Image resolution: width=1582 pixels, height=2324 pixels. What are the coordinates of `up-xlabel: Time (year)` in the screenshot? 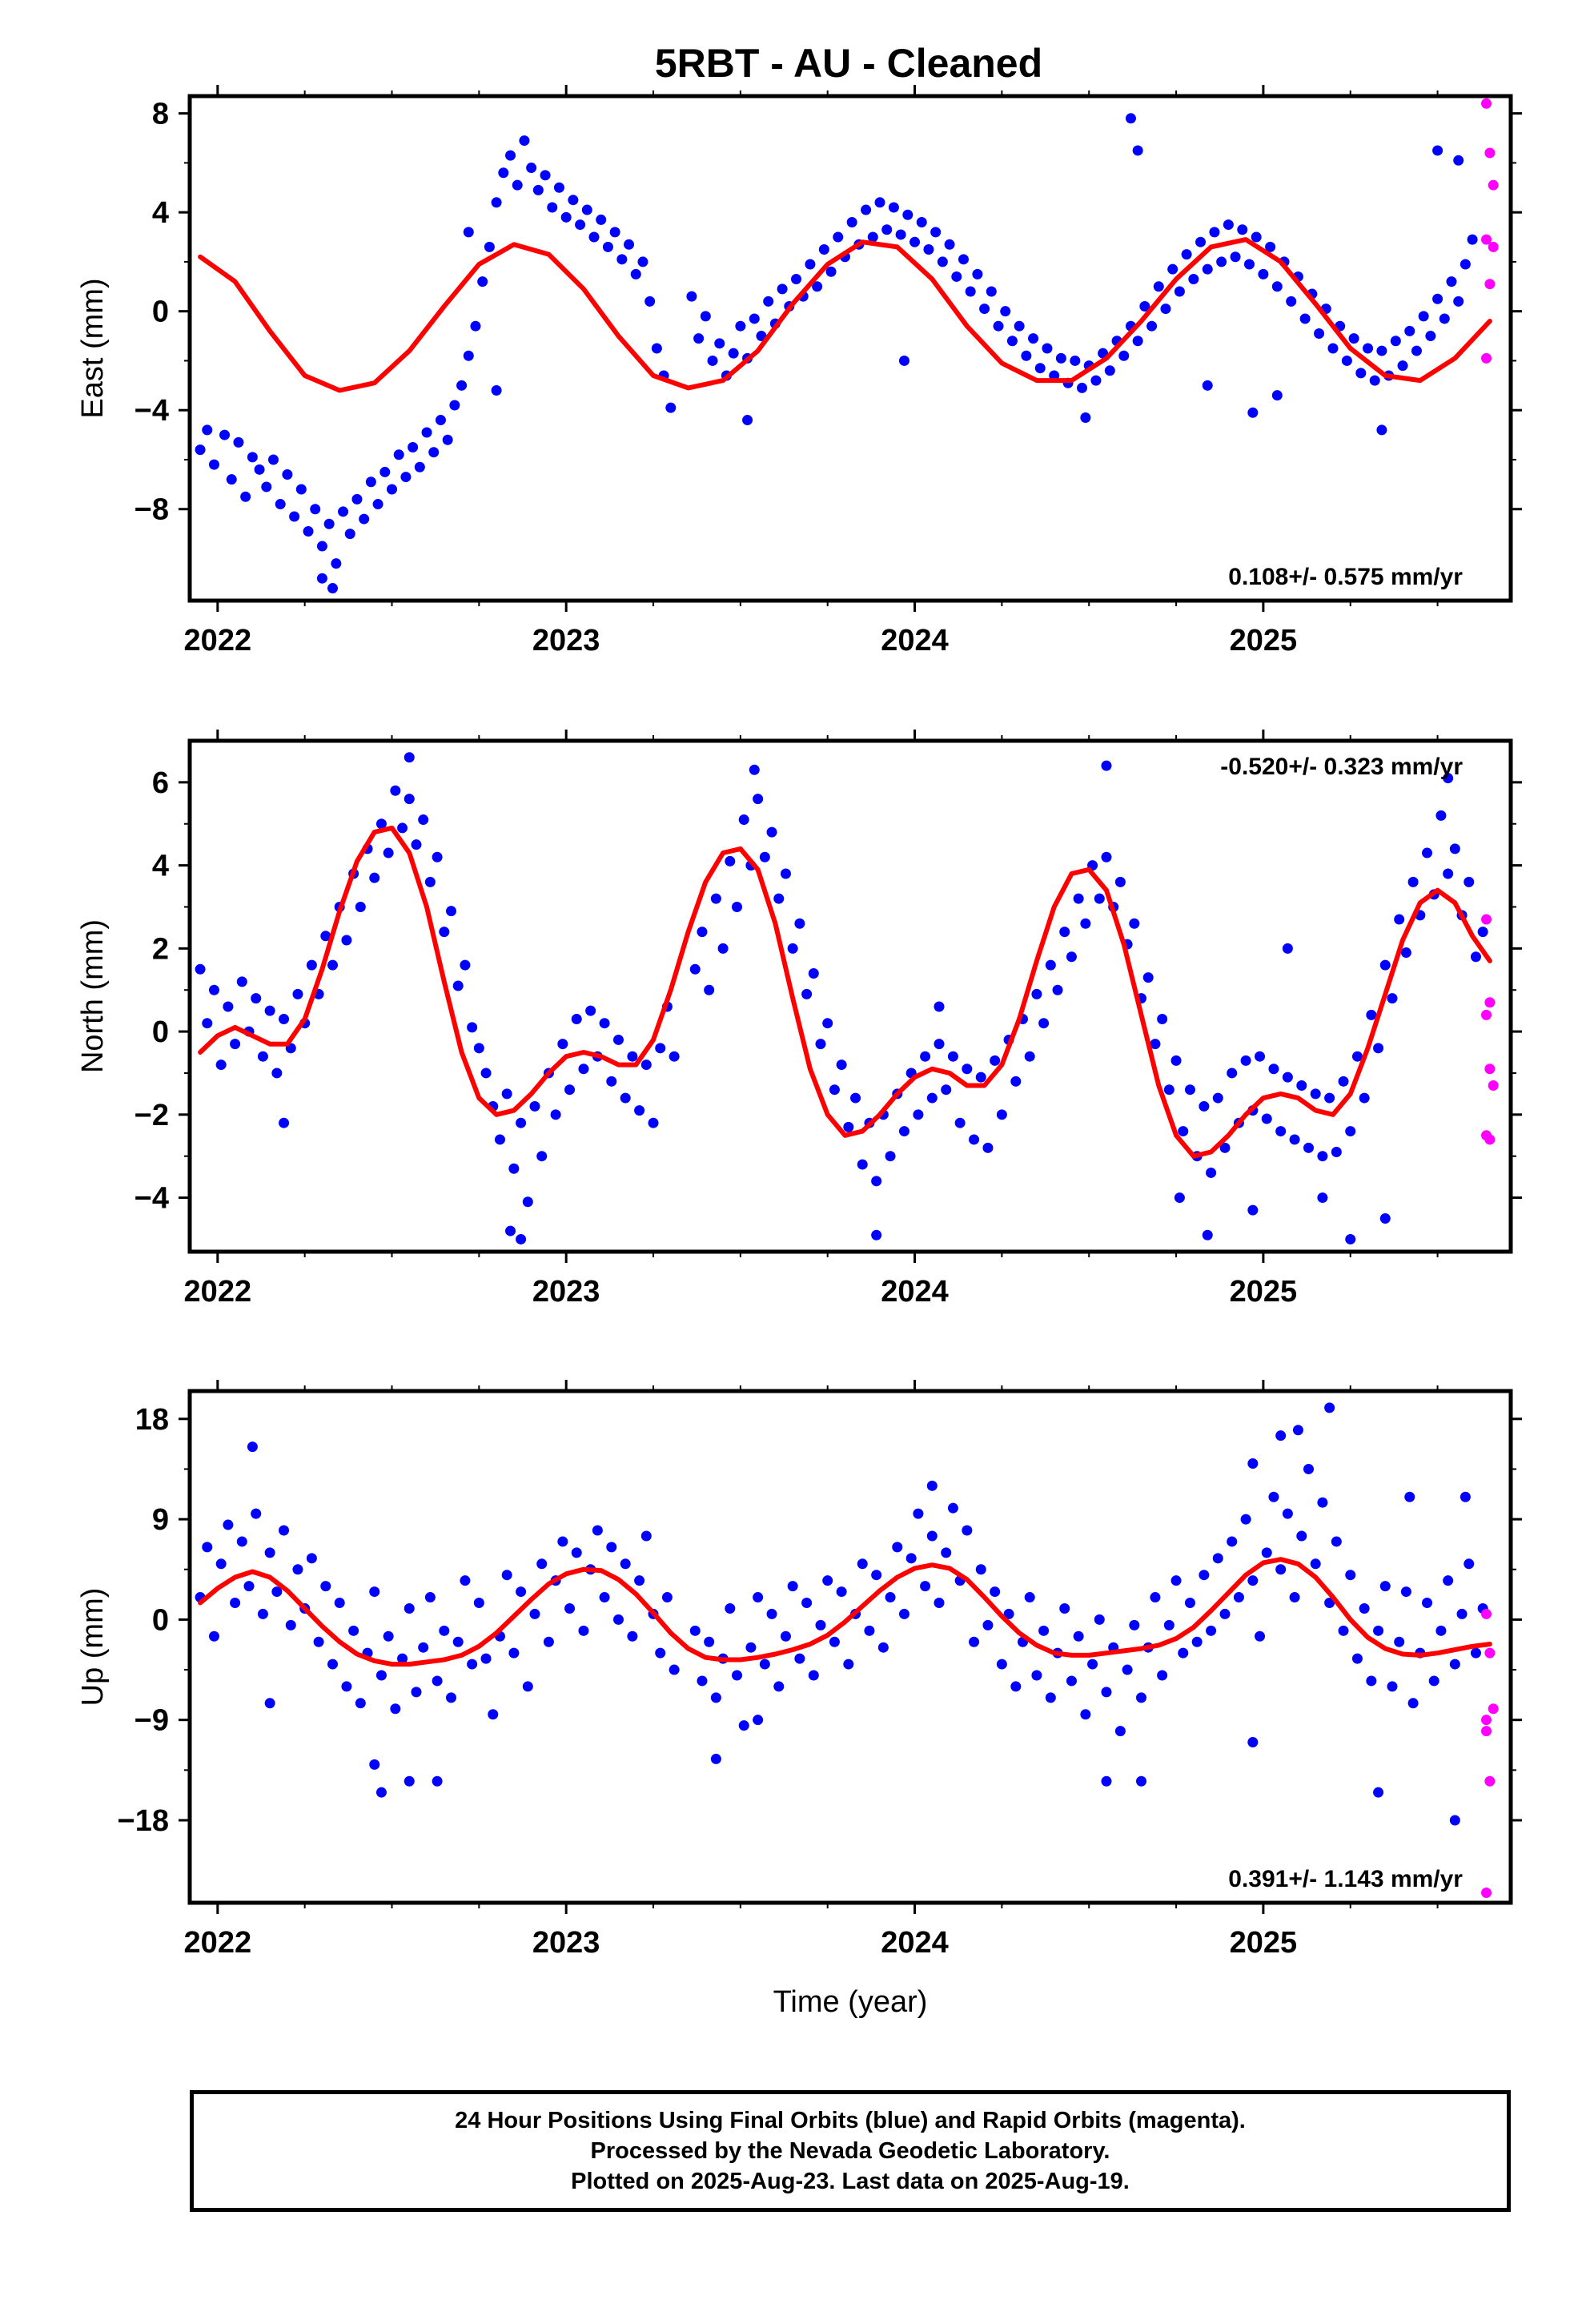 It's located at (850, 2002).